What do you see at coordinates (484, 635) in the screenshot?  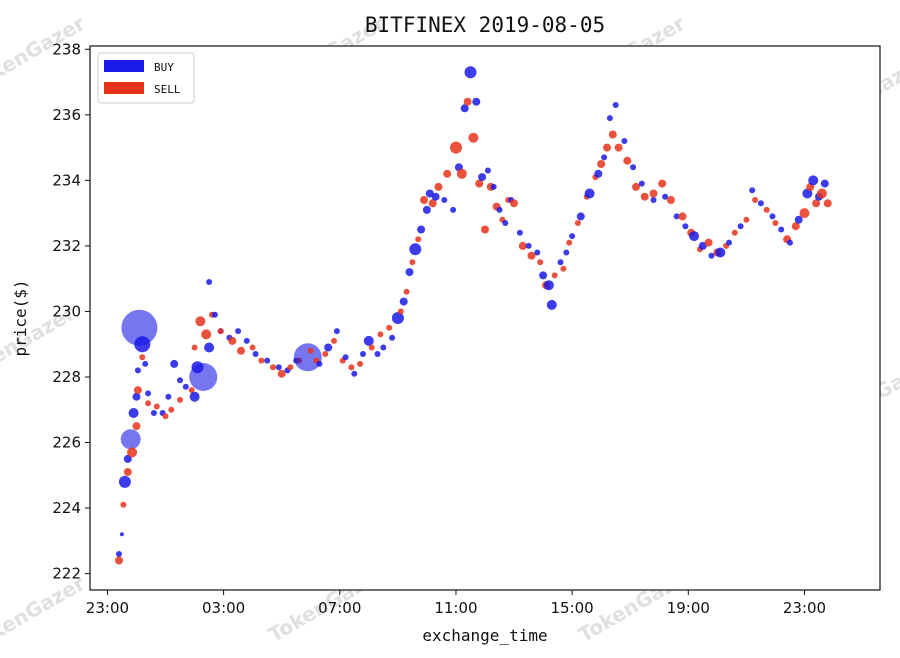 I see `x-axis-label: exchange_time` at bounding box center [484, 635].